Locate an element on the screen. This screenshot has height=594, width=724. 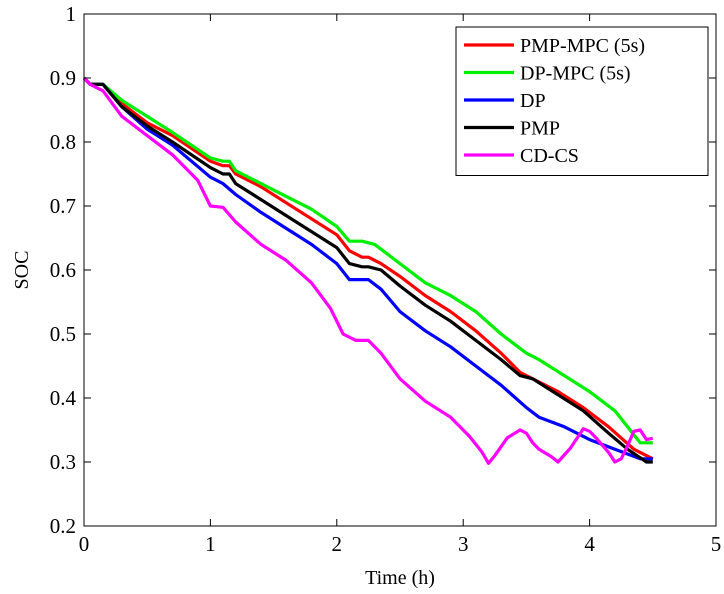
y-tick-label: 0.6 is located at coordinates (63, 270).